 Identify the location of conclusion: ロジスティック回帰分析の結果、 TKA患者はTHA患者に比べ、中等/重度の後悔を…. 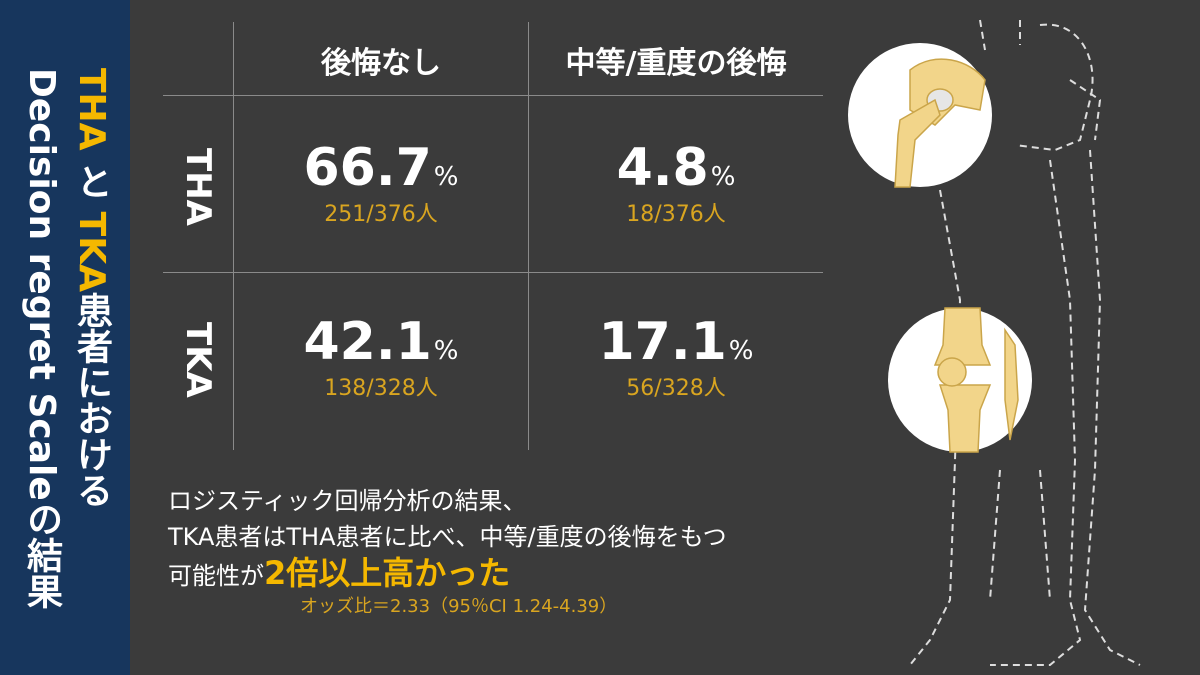
(447, 551).